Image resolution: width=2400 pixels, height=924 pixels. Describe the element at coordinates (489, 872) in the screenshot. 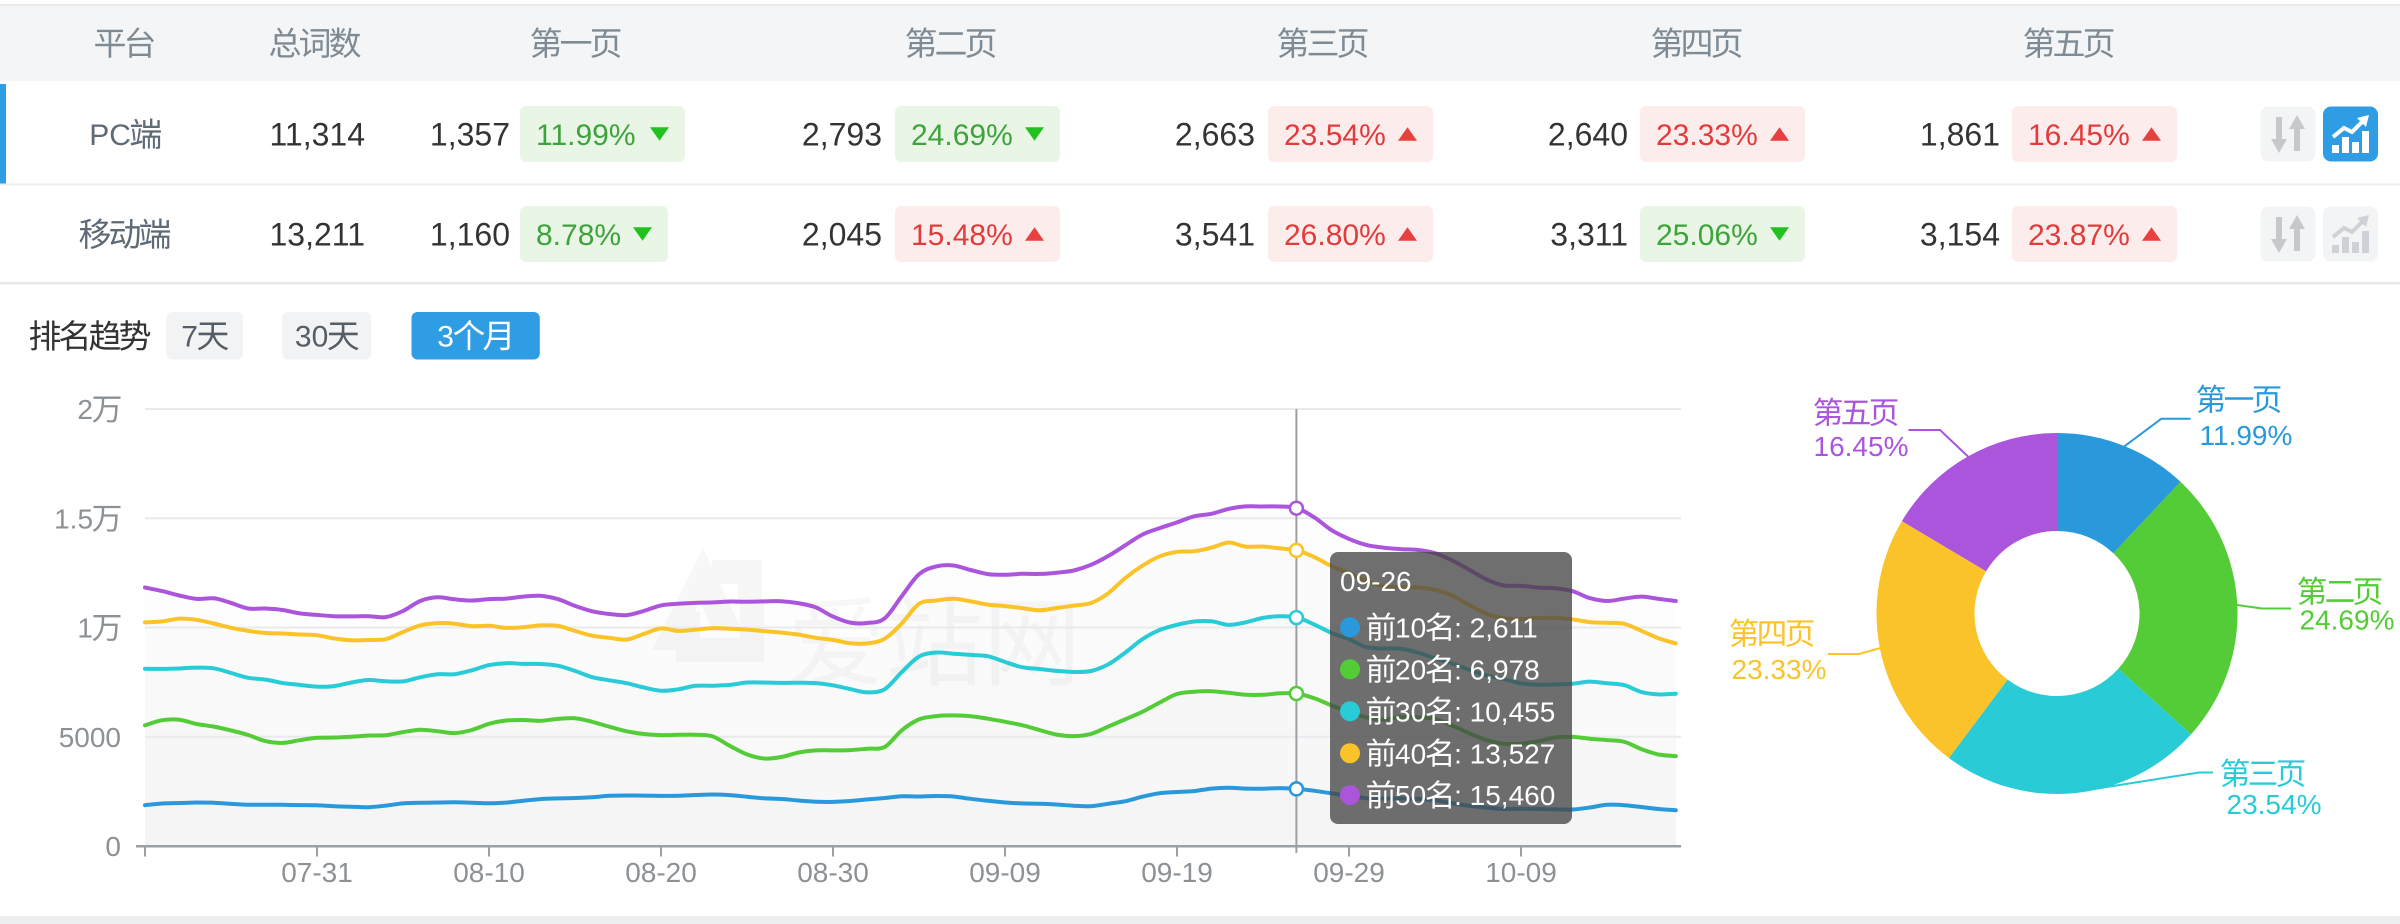

I see `svg-text: 08-10` at that location.